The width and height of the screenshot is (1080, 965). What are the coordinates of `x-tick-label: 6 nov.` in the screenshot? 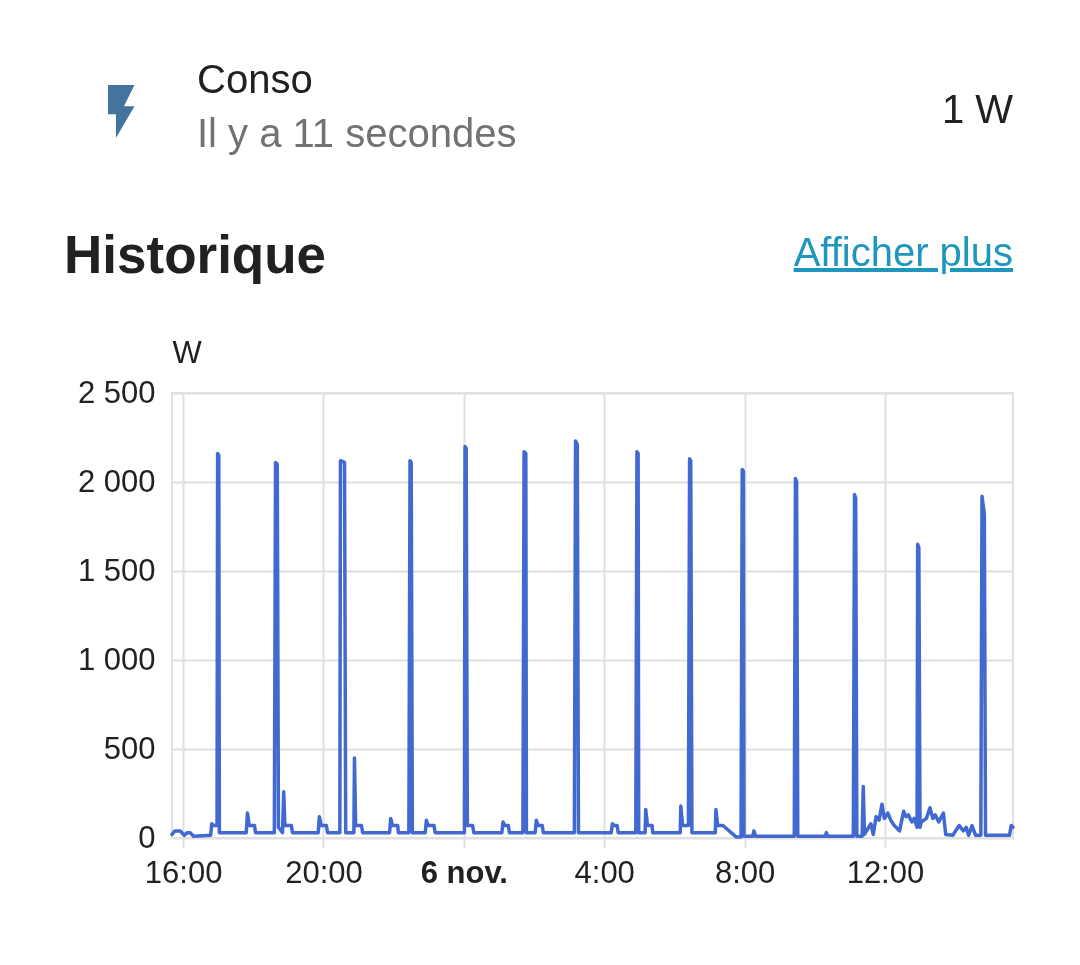 It's located at (464, 872).